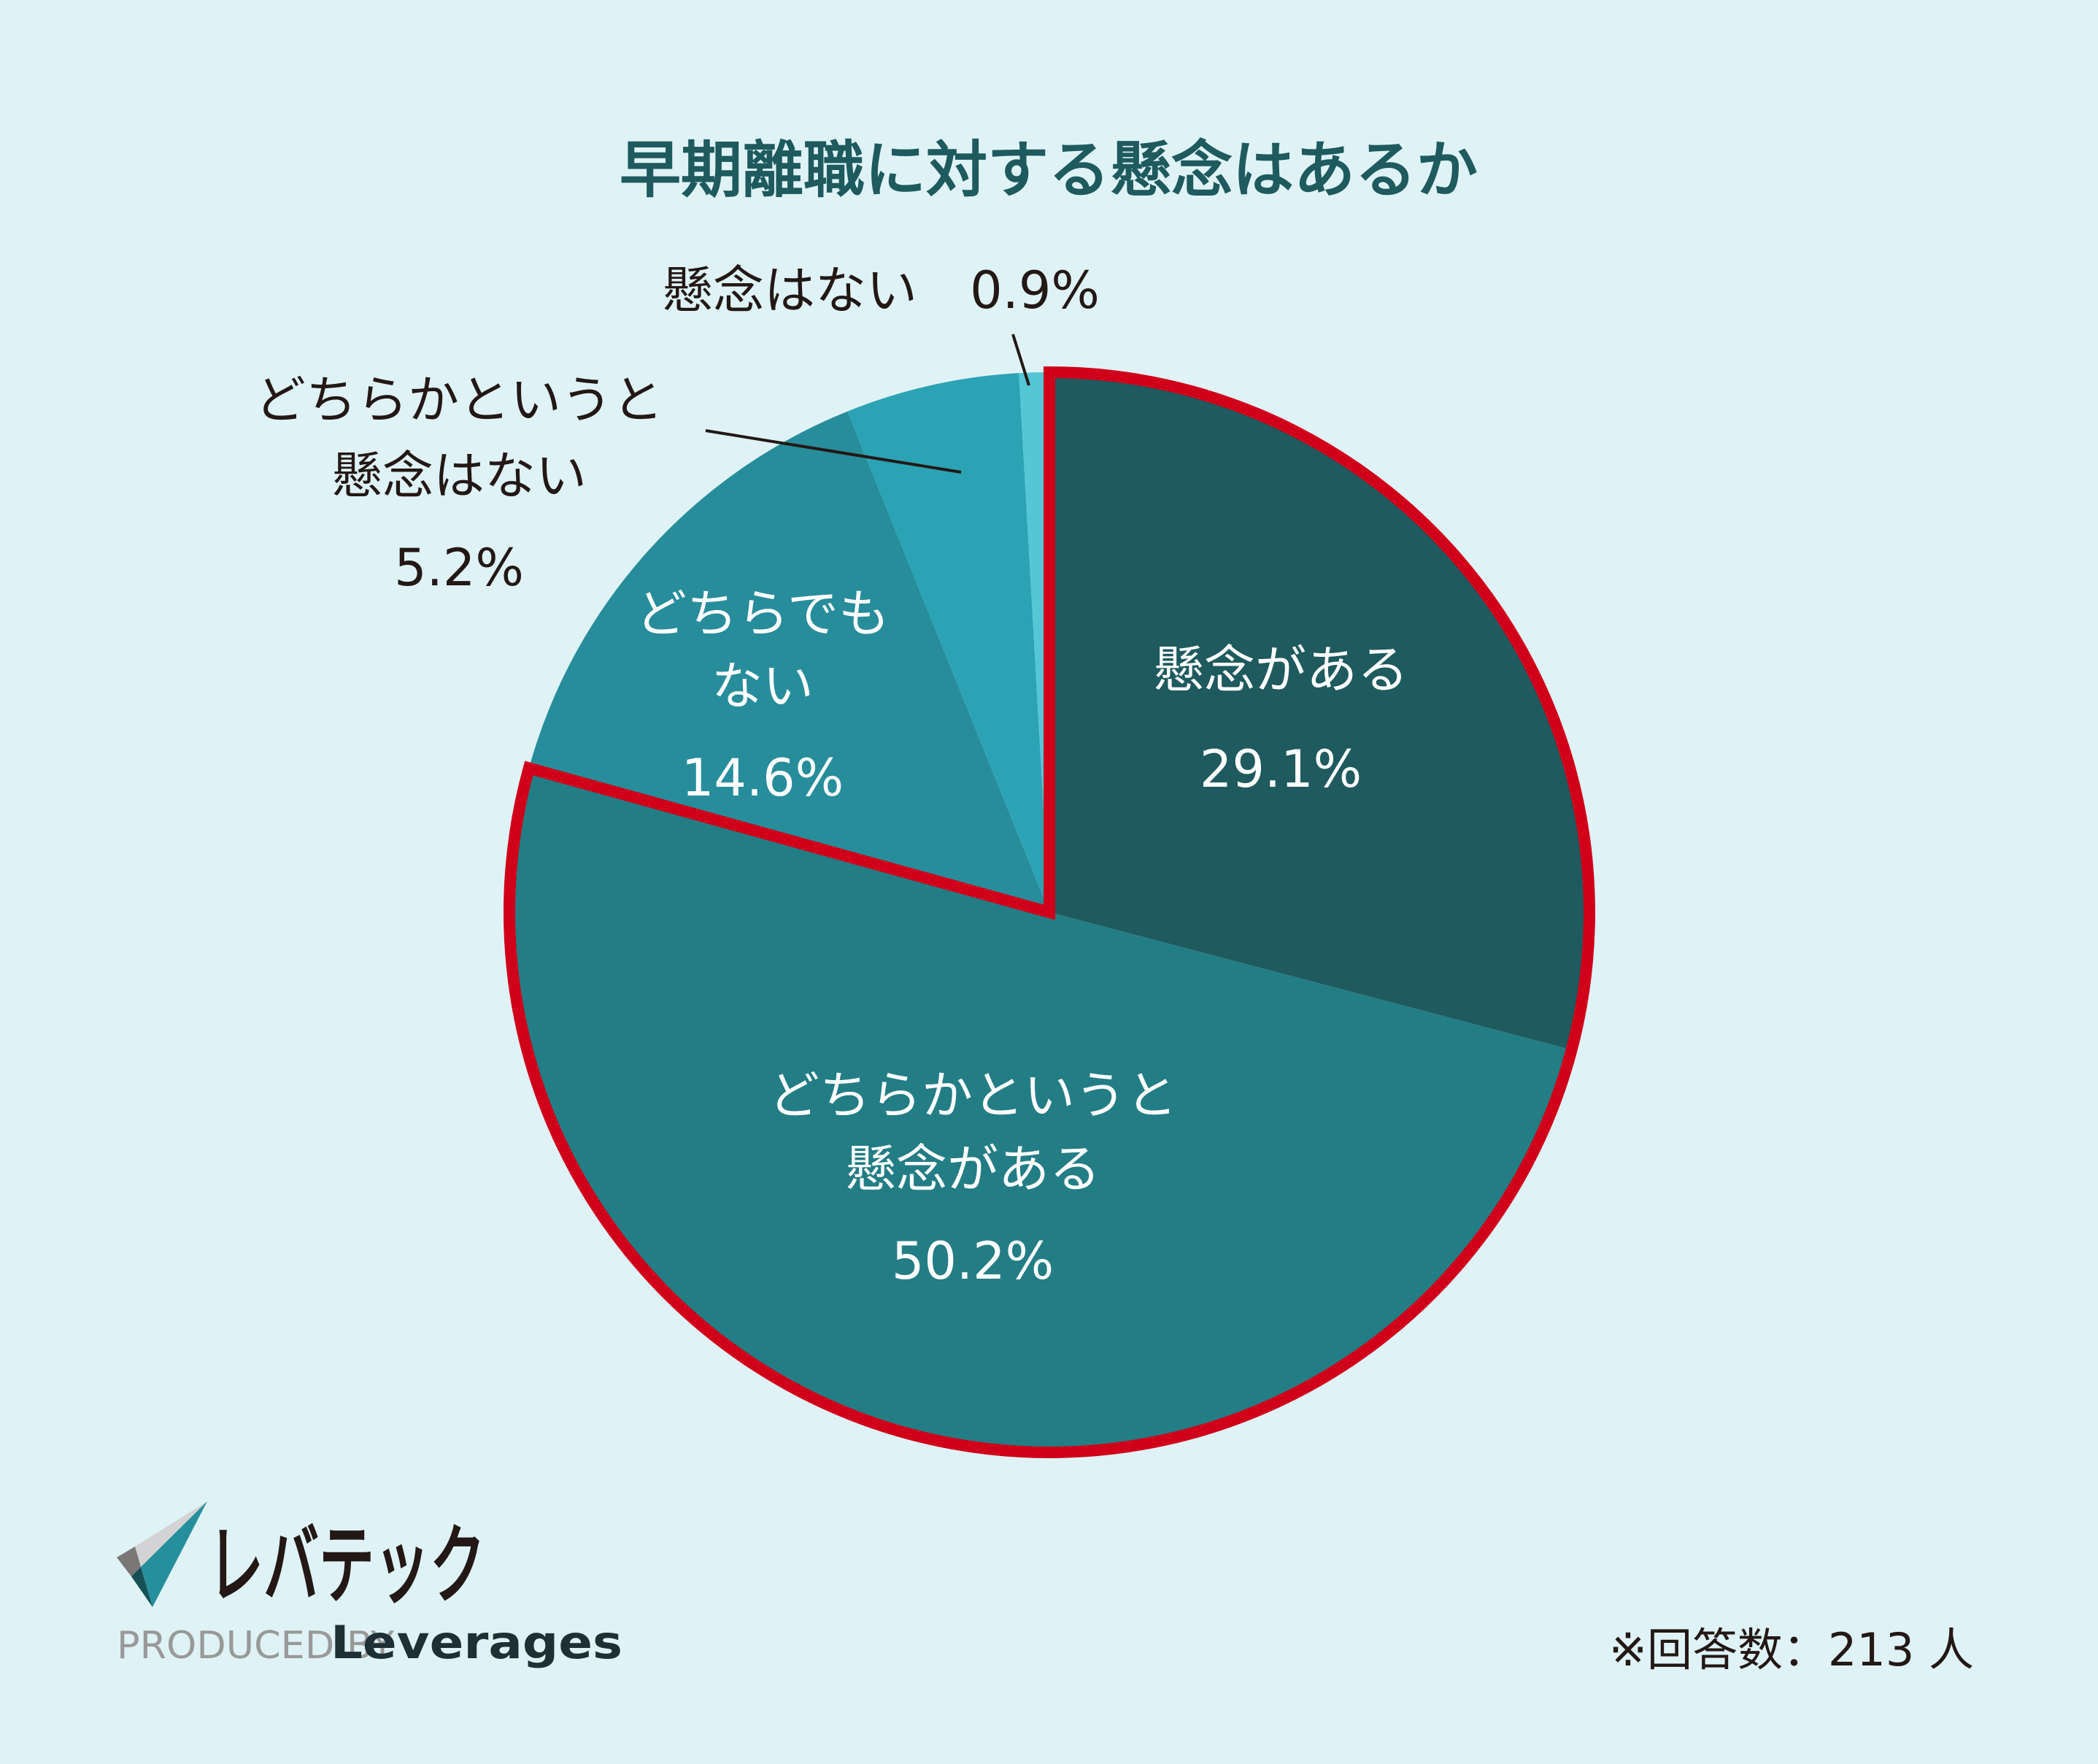 The image size is (2098, 1764). What do you see at coordinates (171, 1534) in the screenshot?
I see `logo-mark-light` at bounding box center [171, 1534].